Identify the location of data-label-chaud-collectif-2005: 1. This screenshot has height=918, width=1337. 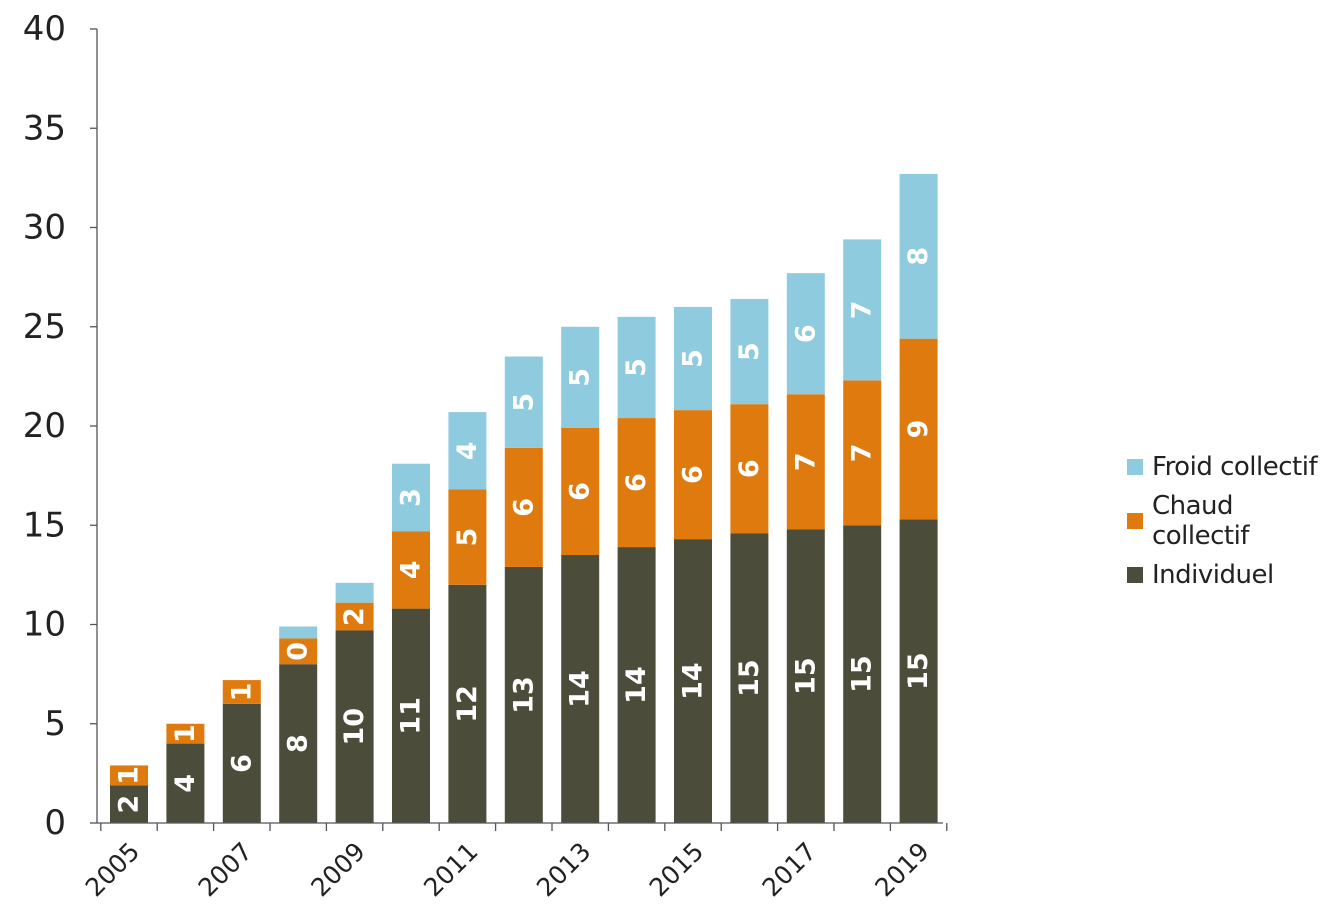
(129, 775).